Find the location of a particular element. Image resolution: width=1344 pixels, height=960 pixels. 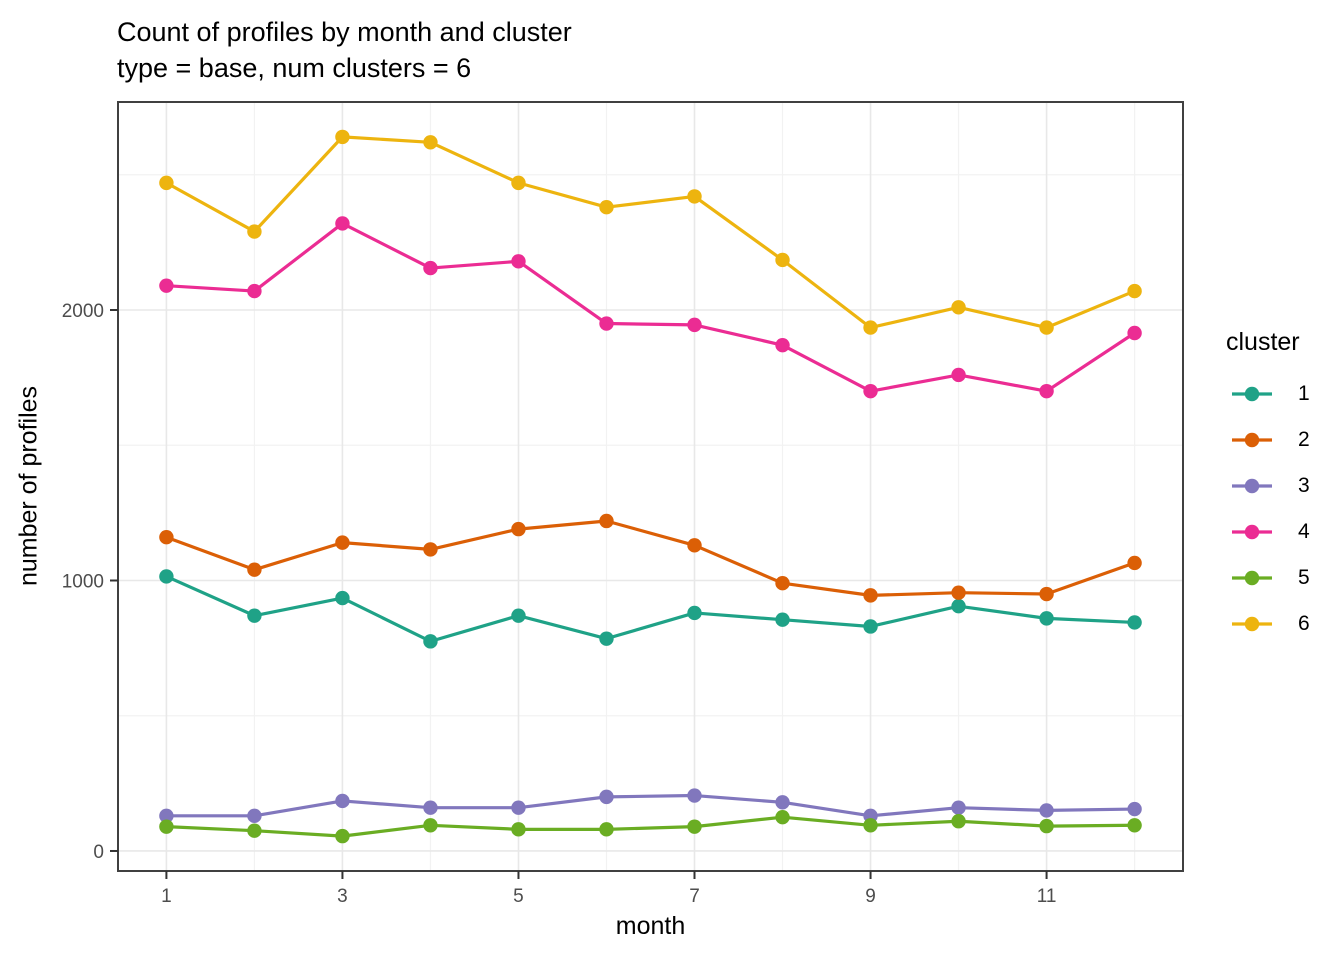

y-tick-label: 2000 is located at coordinates (83, 311).